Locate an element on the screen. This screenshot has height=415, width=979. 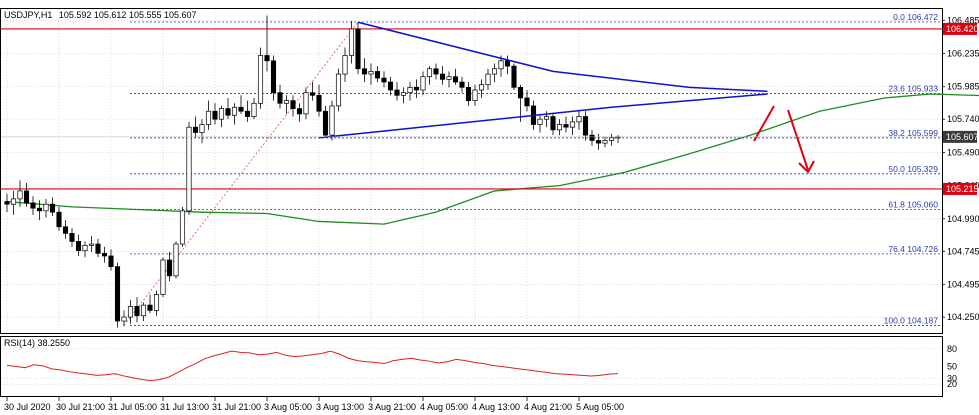
triangle-lower-line is located at coordinates (543, 116).